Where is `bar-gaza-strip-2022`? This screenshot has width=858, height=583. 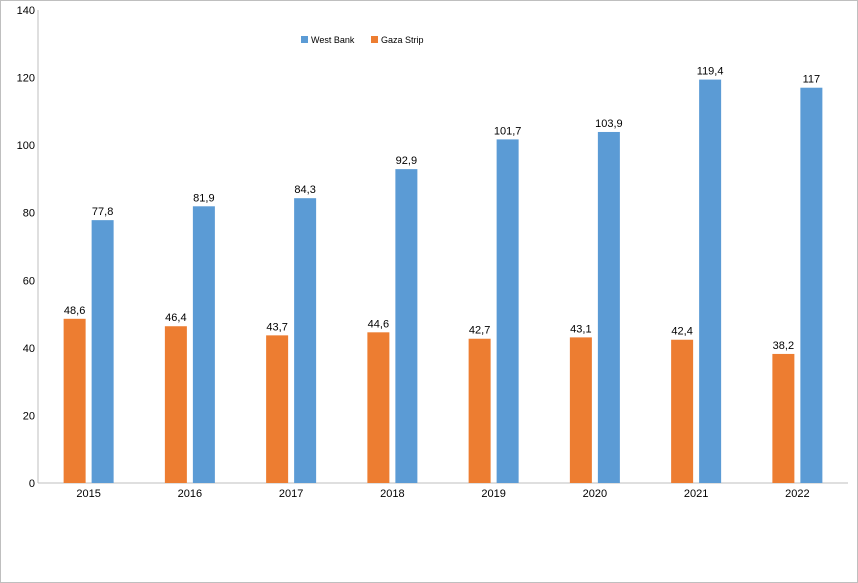
bar-gaza-strip-2022 is located at coordinates (783, 418).